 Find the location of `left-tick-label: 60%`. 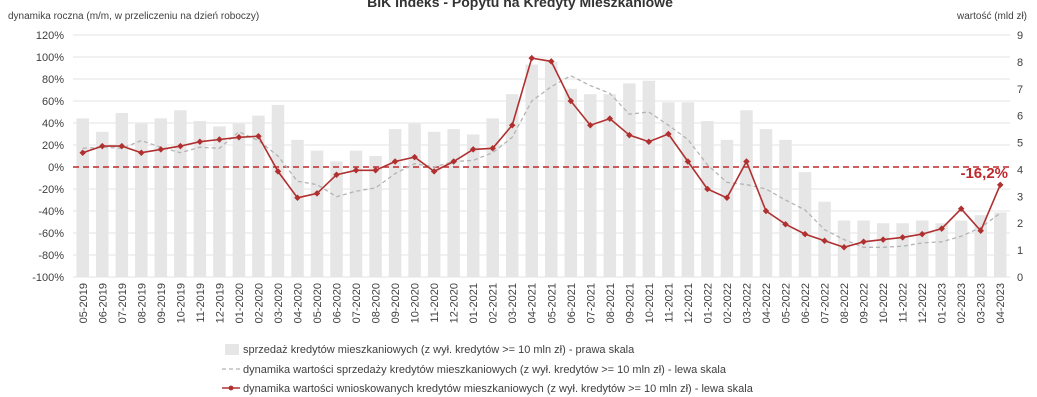

left-tick-label: 60% is located at coordinates (53, 102).